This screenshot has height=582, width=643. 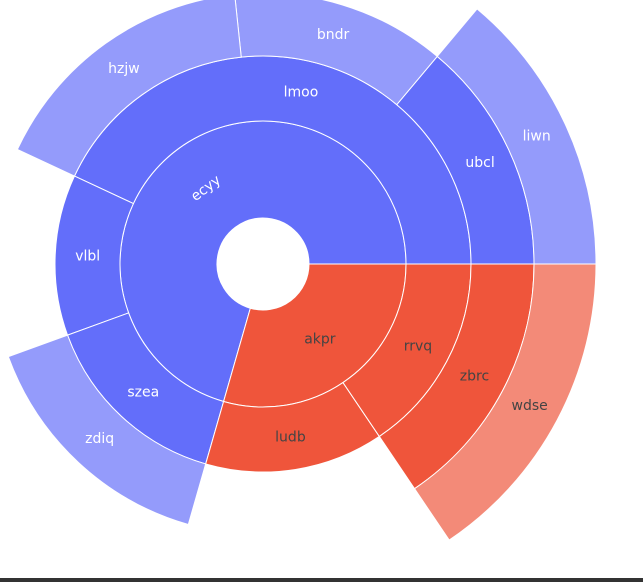 What do you see at coordinates (290, 437) in the screenshot?
I see `label-ludb: ludb` at bounding box center [290, 437].